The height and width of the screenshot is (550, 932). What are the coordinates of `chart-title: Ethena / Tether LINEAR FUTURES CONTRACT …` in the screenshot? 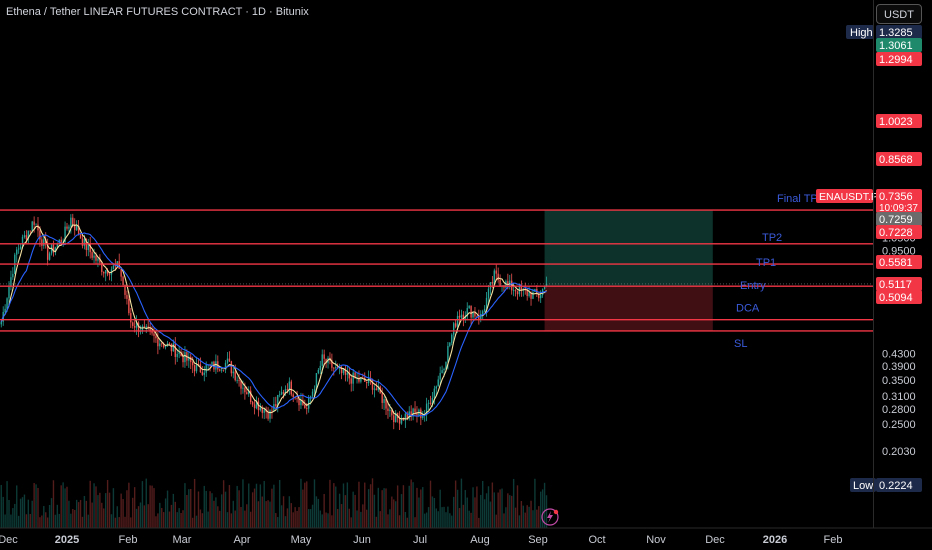 It's located at (157, 12).